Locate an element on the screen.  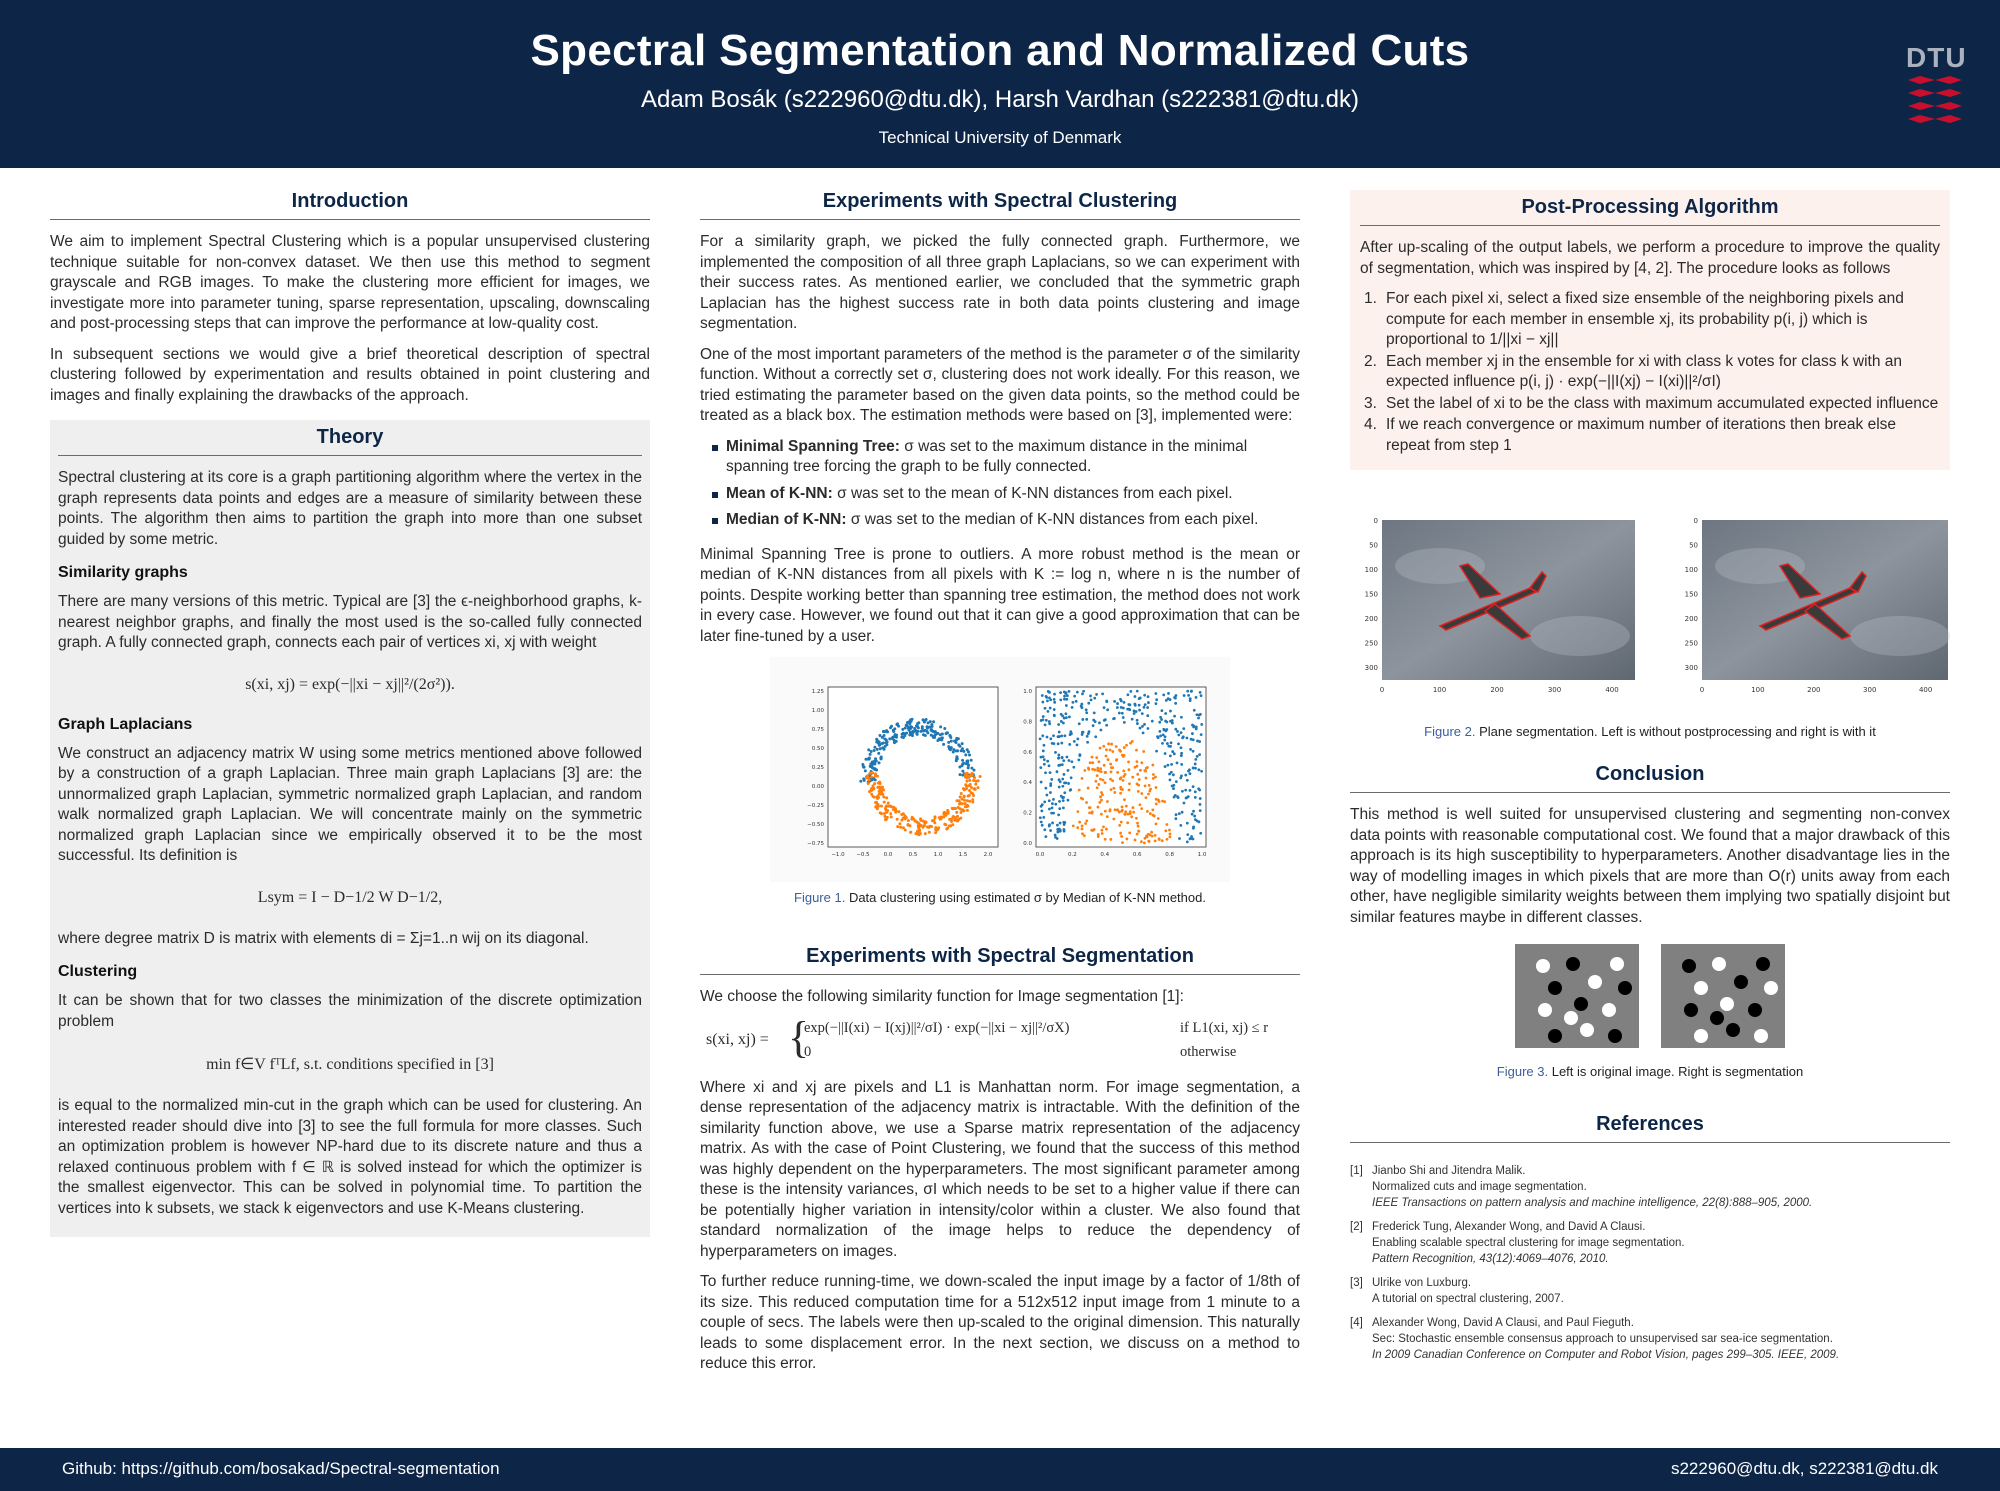
tick-label: 1.25 is located at coordinates (818, 692).